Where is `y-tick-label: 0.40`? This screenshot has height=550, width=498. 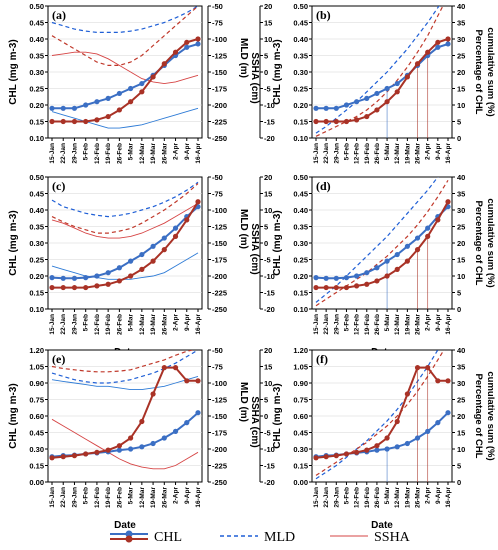
y-tick-label: 0.40 is located at coordinates (36, 39).